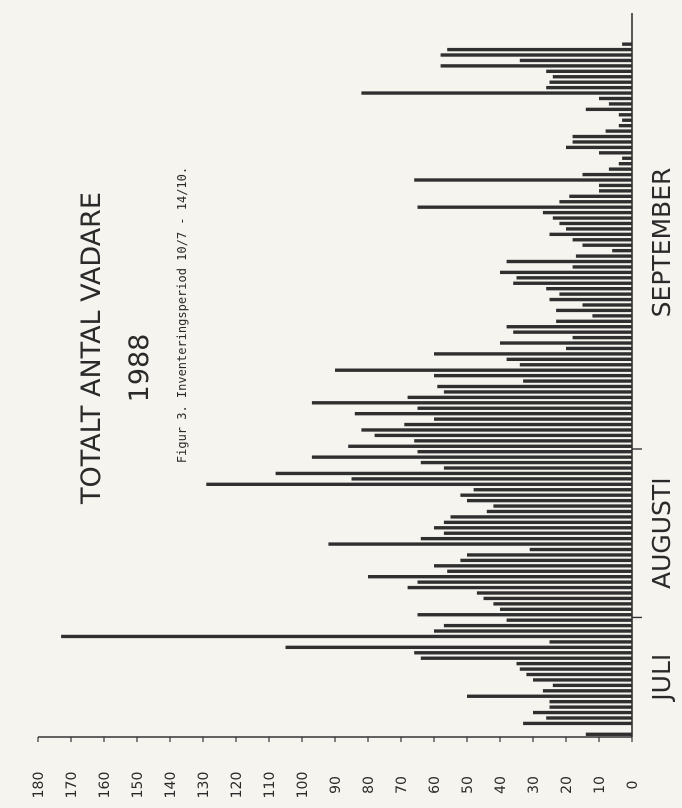 This screenshot has width=682, height=808. Describe the element at coordinates (468, 785) in the screenshot. I see `y-tick-label: 50` at that location.